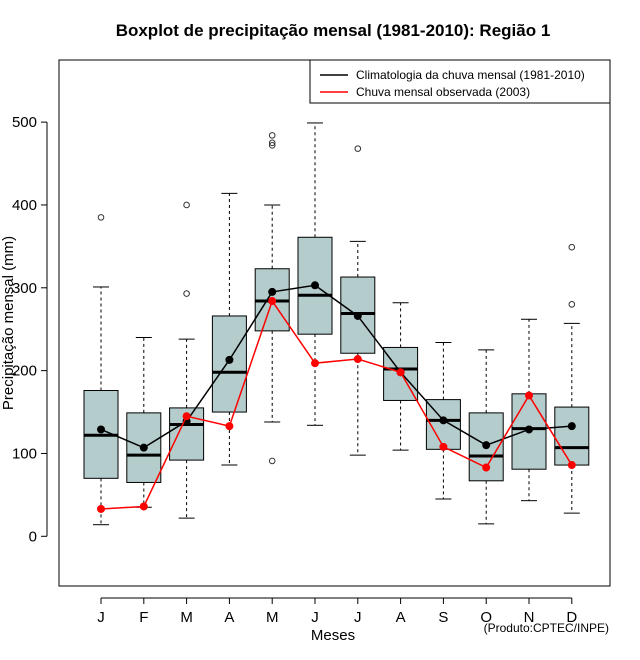 This screenshot has width=640, height=660. I want to click on legend-box, so click(460, 81).